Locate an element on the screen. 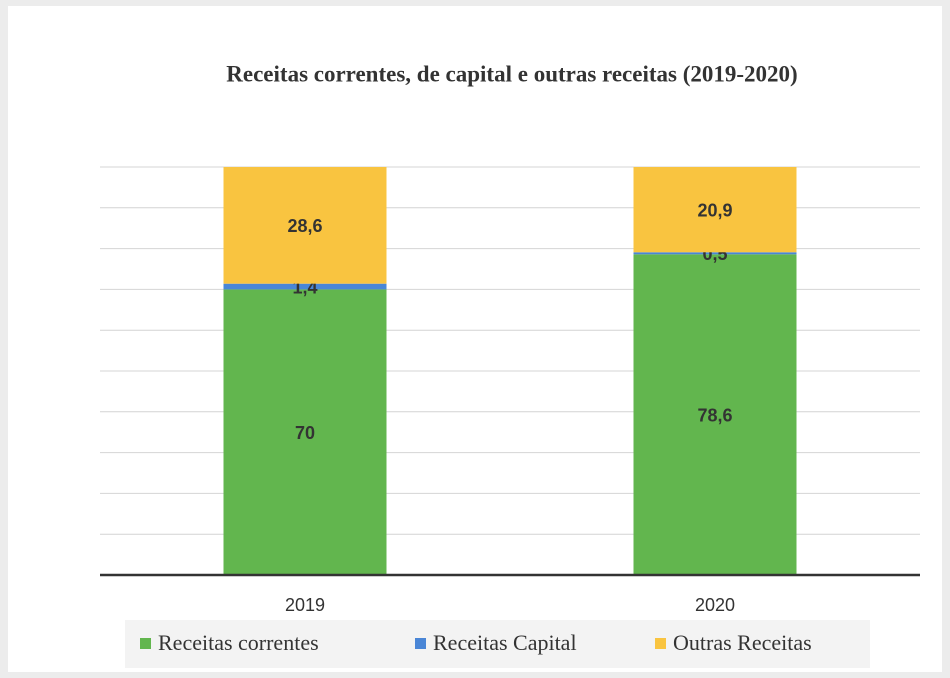 The width and height of the screenshot is (950, 678). data-label: 28,6 is located at coordinates (304, 226).